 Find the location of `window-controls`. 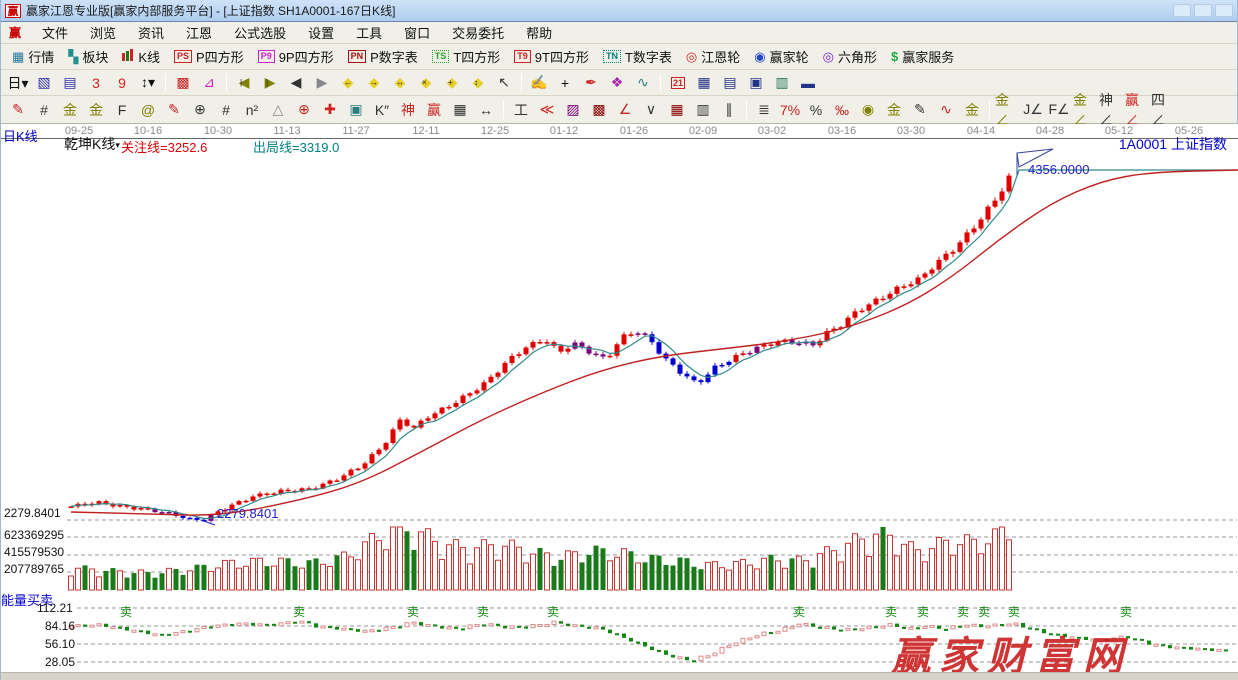

window-controls is located at coordinates (1203, 10).